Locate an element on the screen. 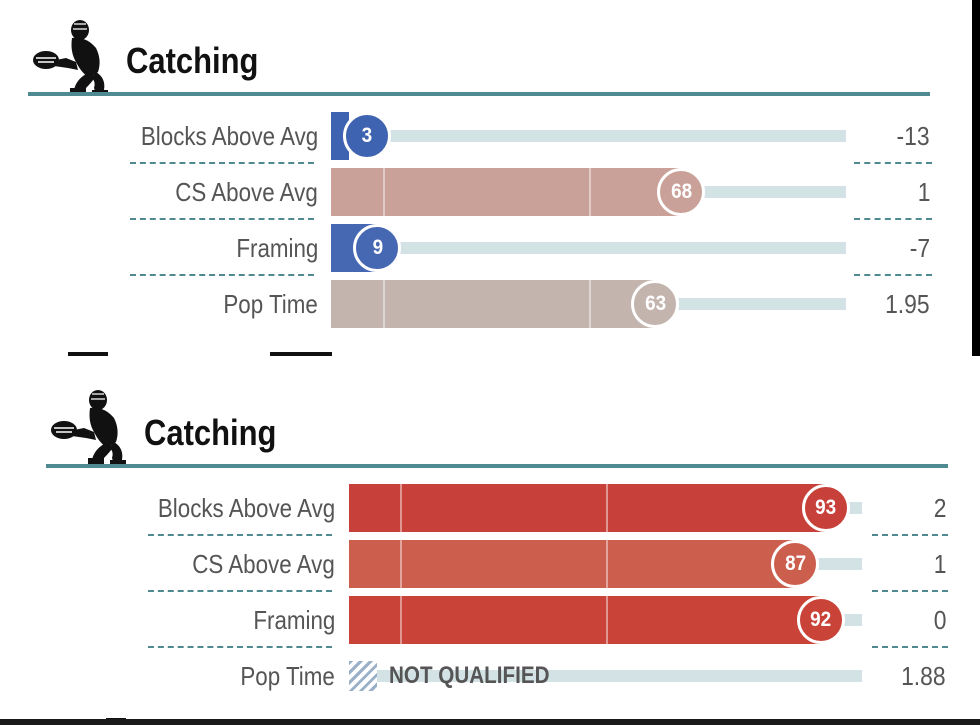  not-qualified-label: NOT QUALIFIED is located at coordinates (469, 675).